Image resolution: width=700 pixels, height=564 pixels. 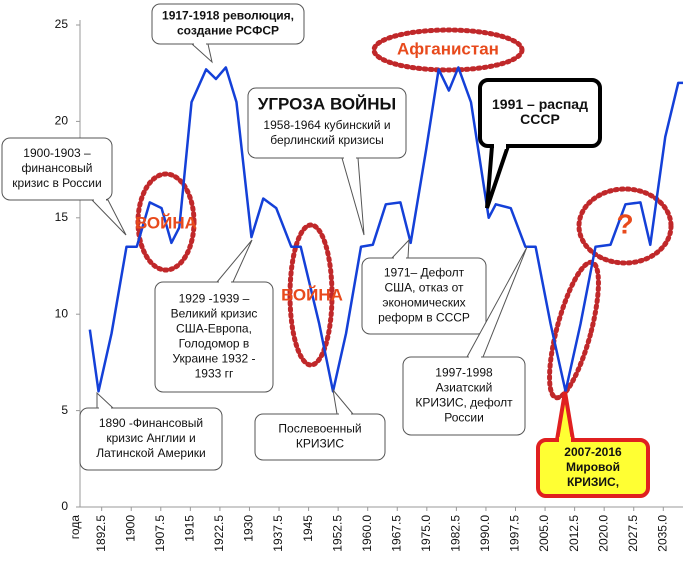 I want to click on annotation-text: Послевоенный, so click(x=319, y=429).